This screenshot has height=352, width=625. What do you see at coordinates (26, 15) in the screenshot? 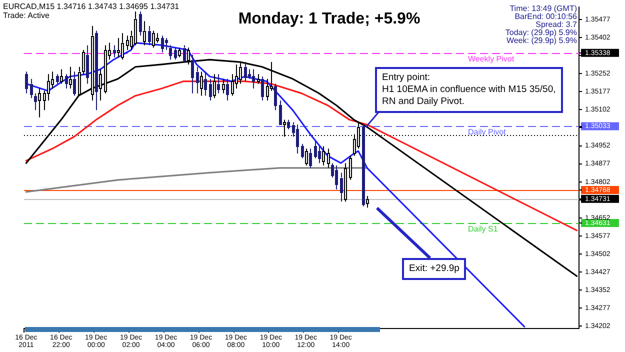
I see `annotation: Trade: Active` at bounding box center [26, 15].